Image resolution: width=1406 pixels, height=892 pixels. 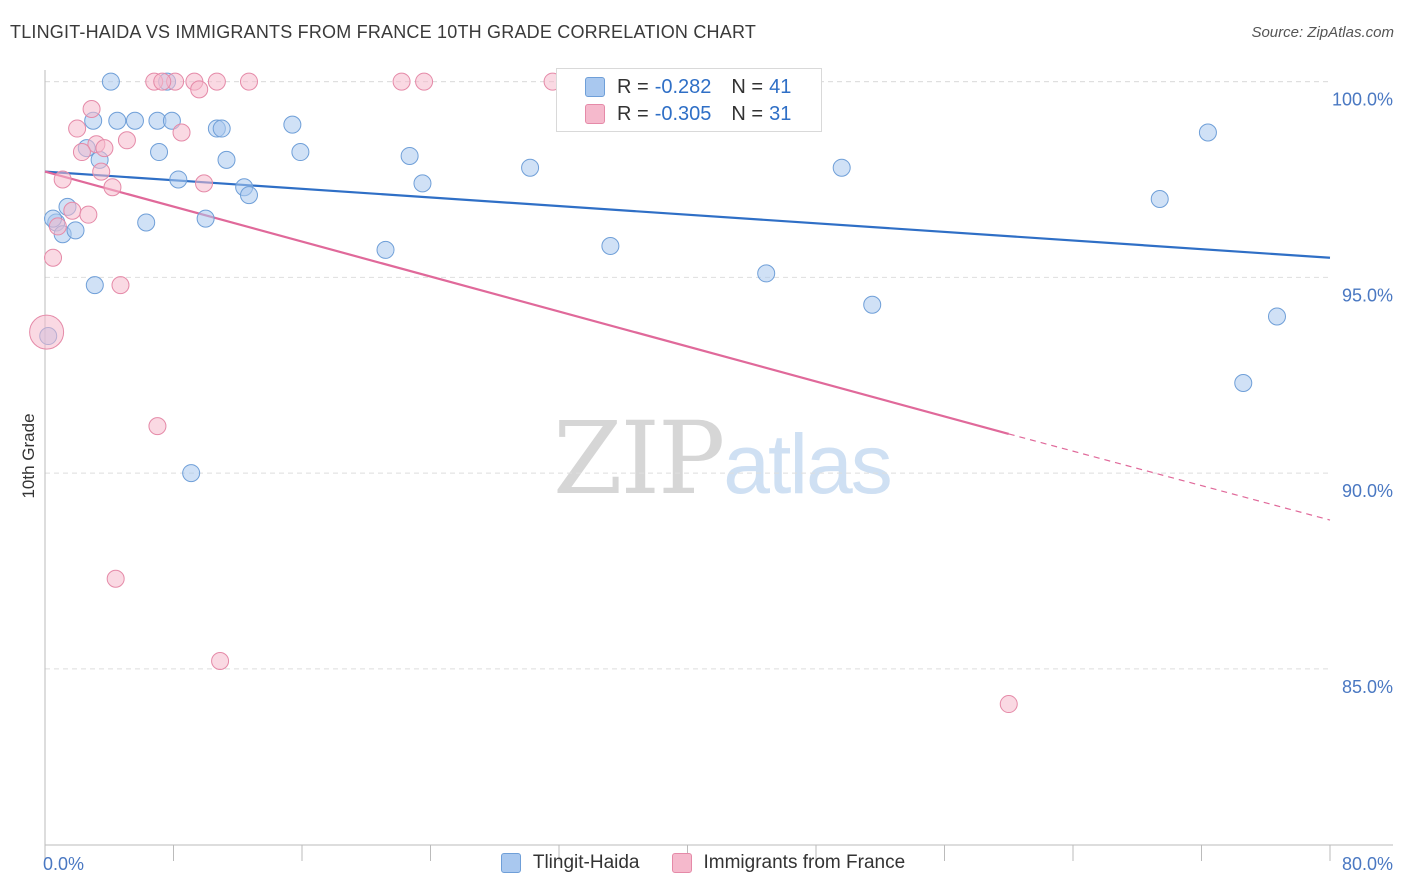 What do you see at coordinates (63, 864) in the screenshot?
I see `x-tick-label-min: 0.0%` at bounding box center [63, 864].